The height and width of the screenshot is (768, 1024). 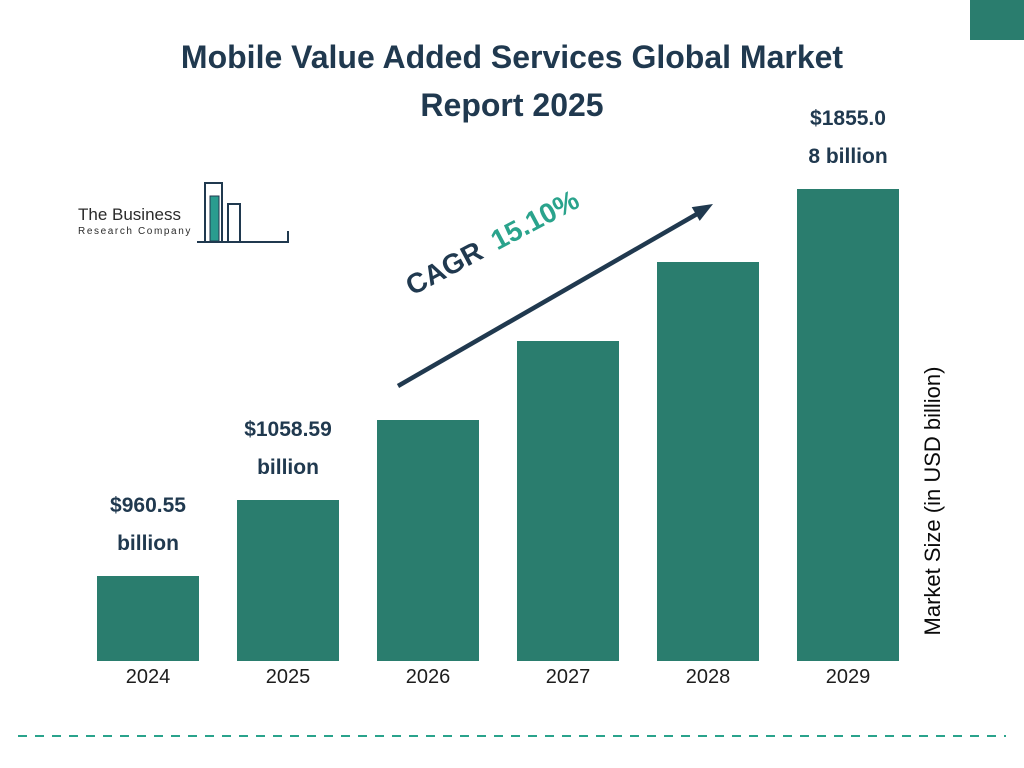 What do you see at coordinates (148, 525) in the screenshot?
I see `value-label-2024: $960.55 billion` at bounding box center [148, 525].